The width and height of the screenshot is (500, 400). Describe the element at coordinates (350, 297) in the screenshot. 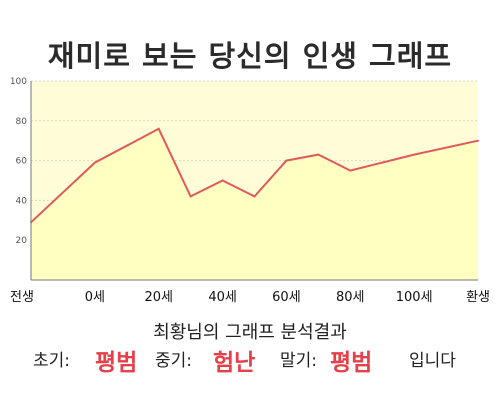

I see `x-tick-label: 80세` at that location.